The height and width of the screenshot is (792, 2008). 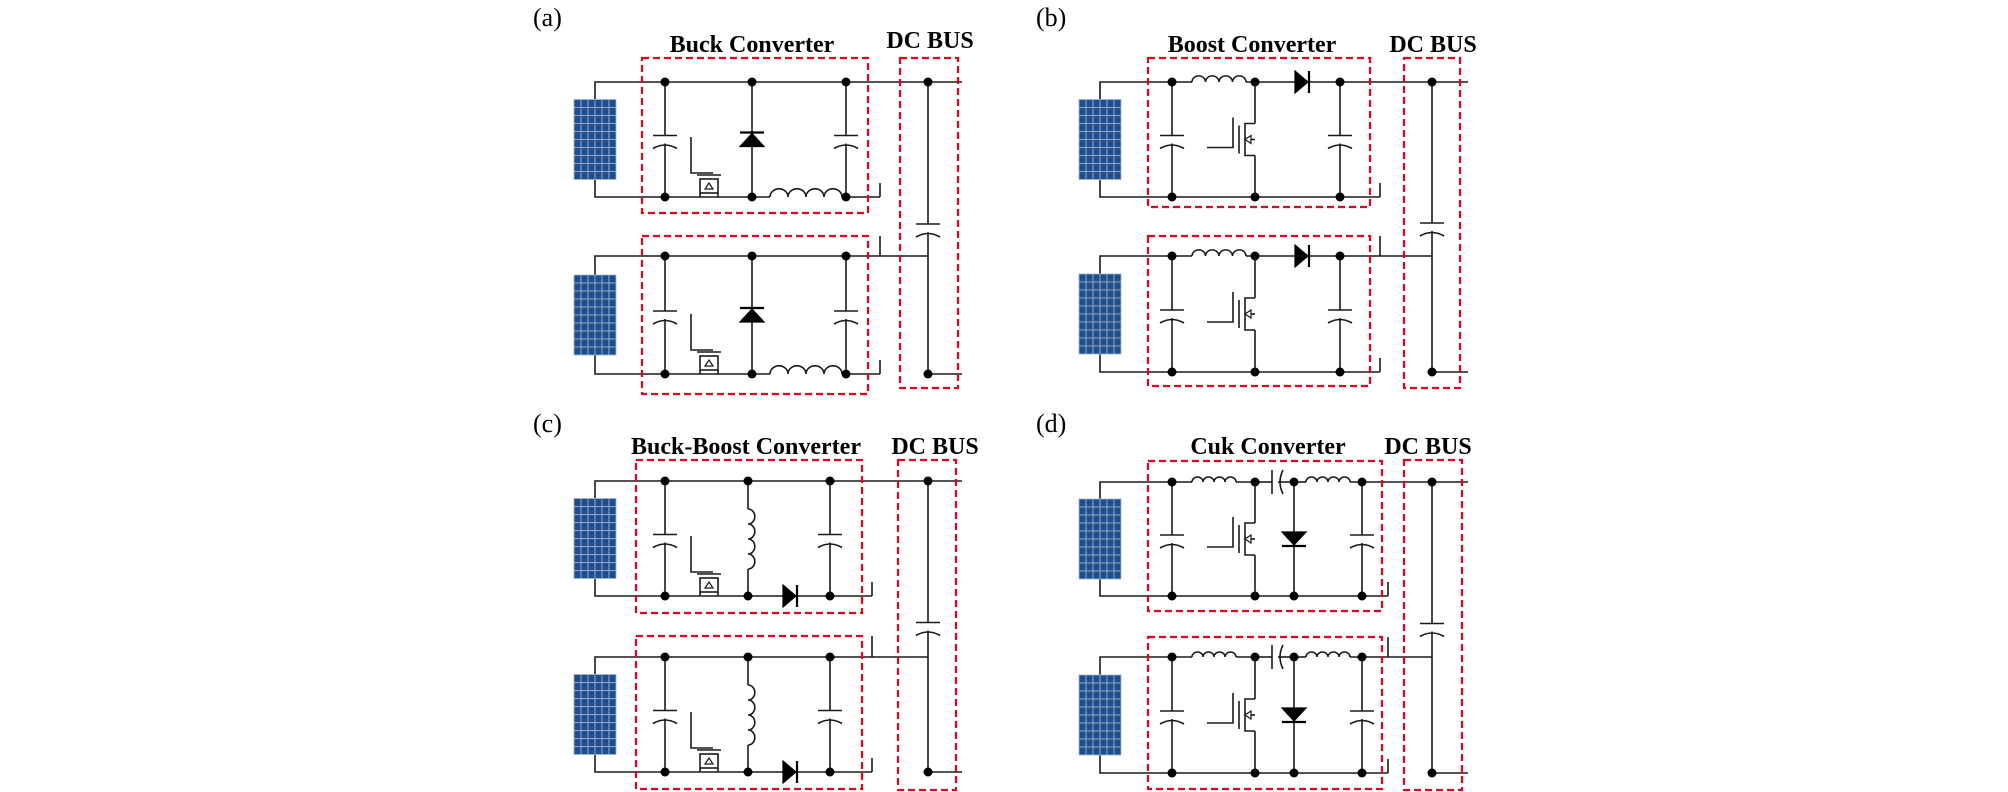 What do you see at coordinates (709, 761) in the screenshot?
I see `mosfet-body` at bounding box center [709, 761].